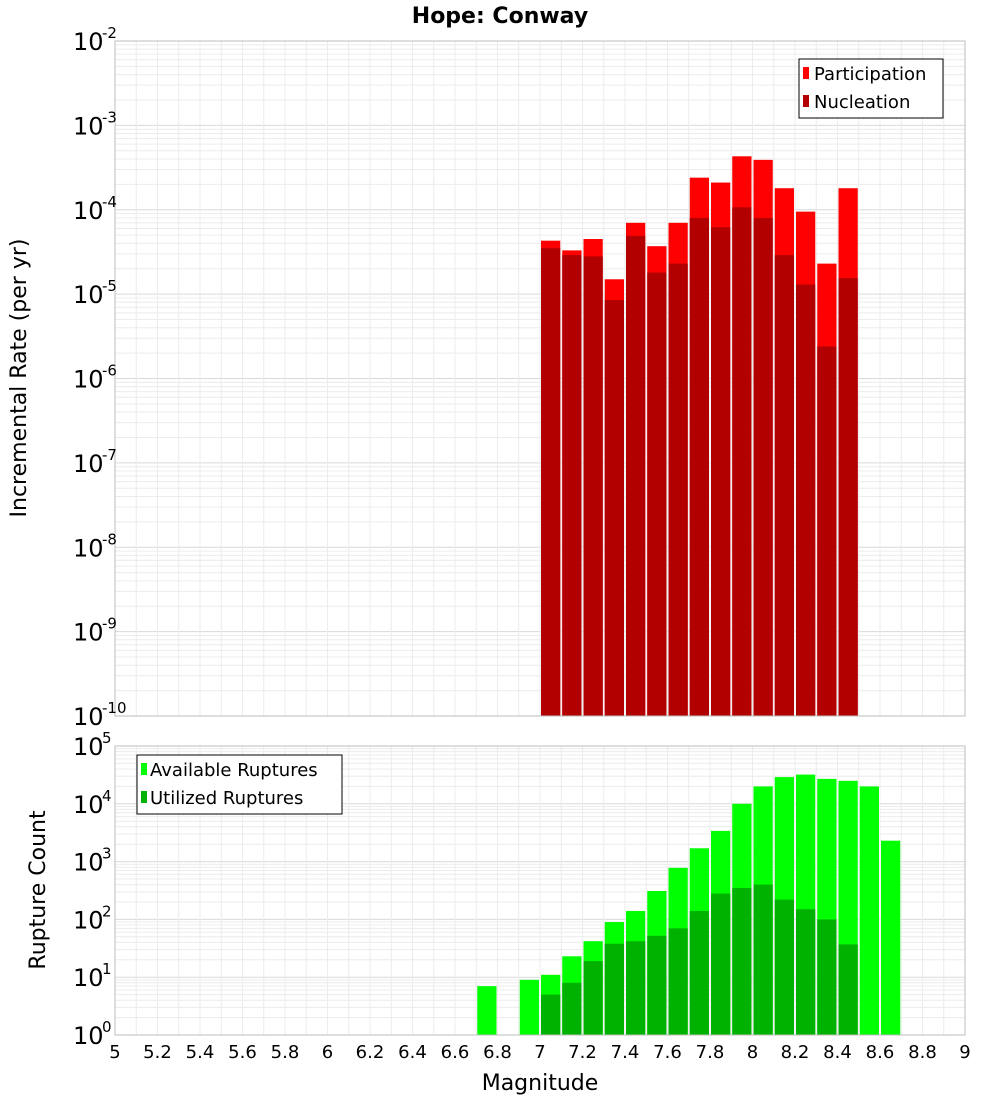 The image size is (1000, 1100). Describe the element at coordinates (226, 798) in the screenshot. I see `utilized-legend-label: Utilized Ruptures` at that location.